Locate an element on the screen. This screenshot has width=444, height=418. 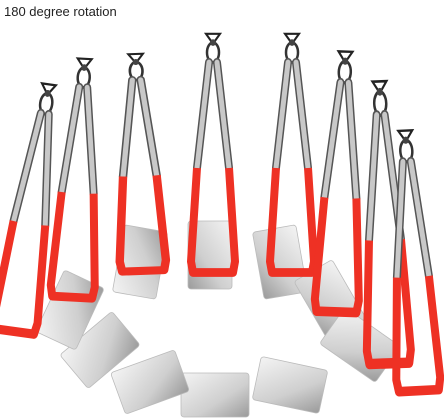
sling is located at coordinates (78, 178).